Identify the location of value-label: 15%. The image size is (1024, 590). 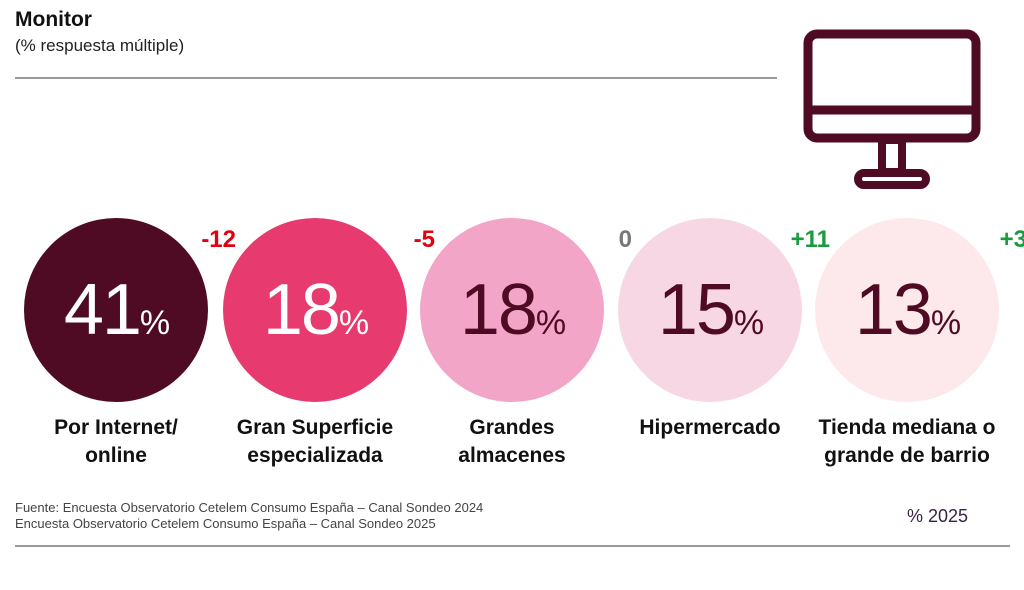
(711, 310).